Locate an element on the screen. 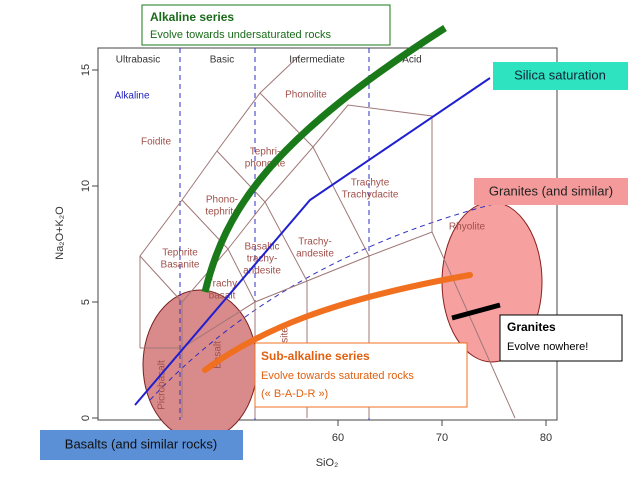  rock-label: trachy- is located at coordinates (262, 259).